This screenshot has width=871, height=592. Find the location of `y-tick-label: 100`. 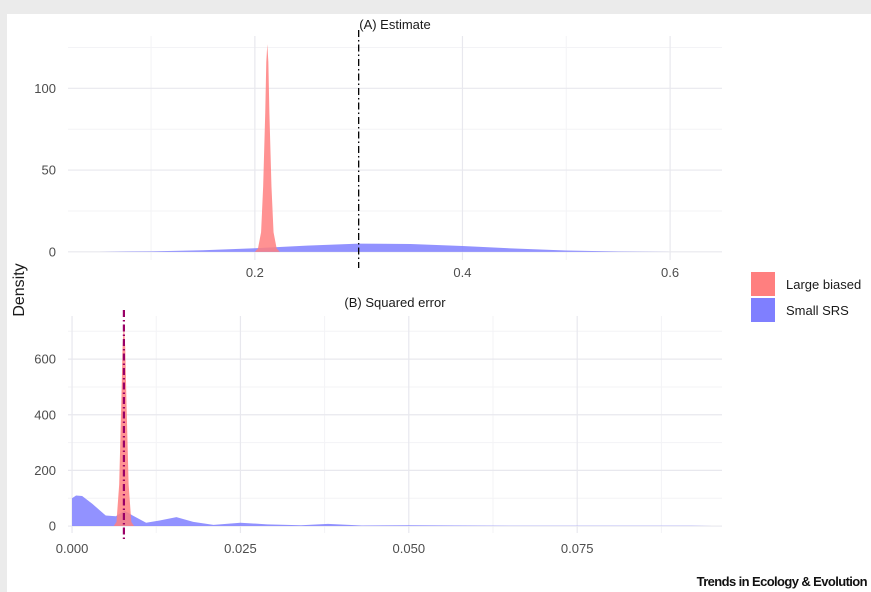

y-tick-label: 100 is located at coordinates (45, 88).